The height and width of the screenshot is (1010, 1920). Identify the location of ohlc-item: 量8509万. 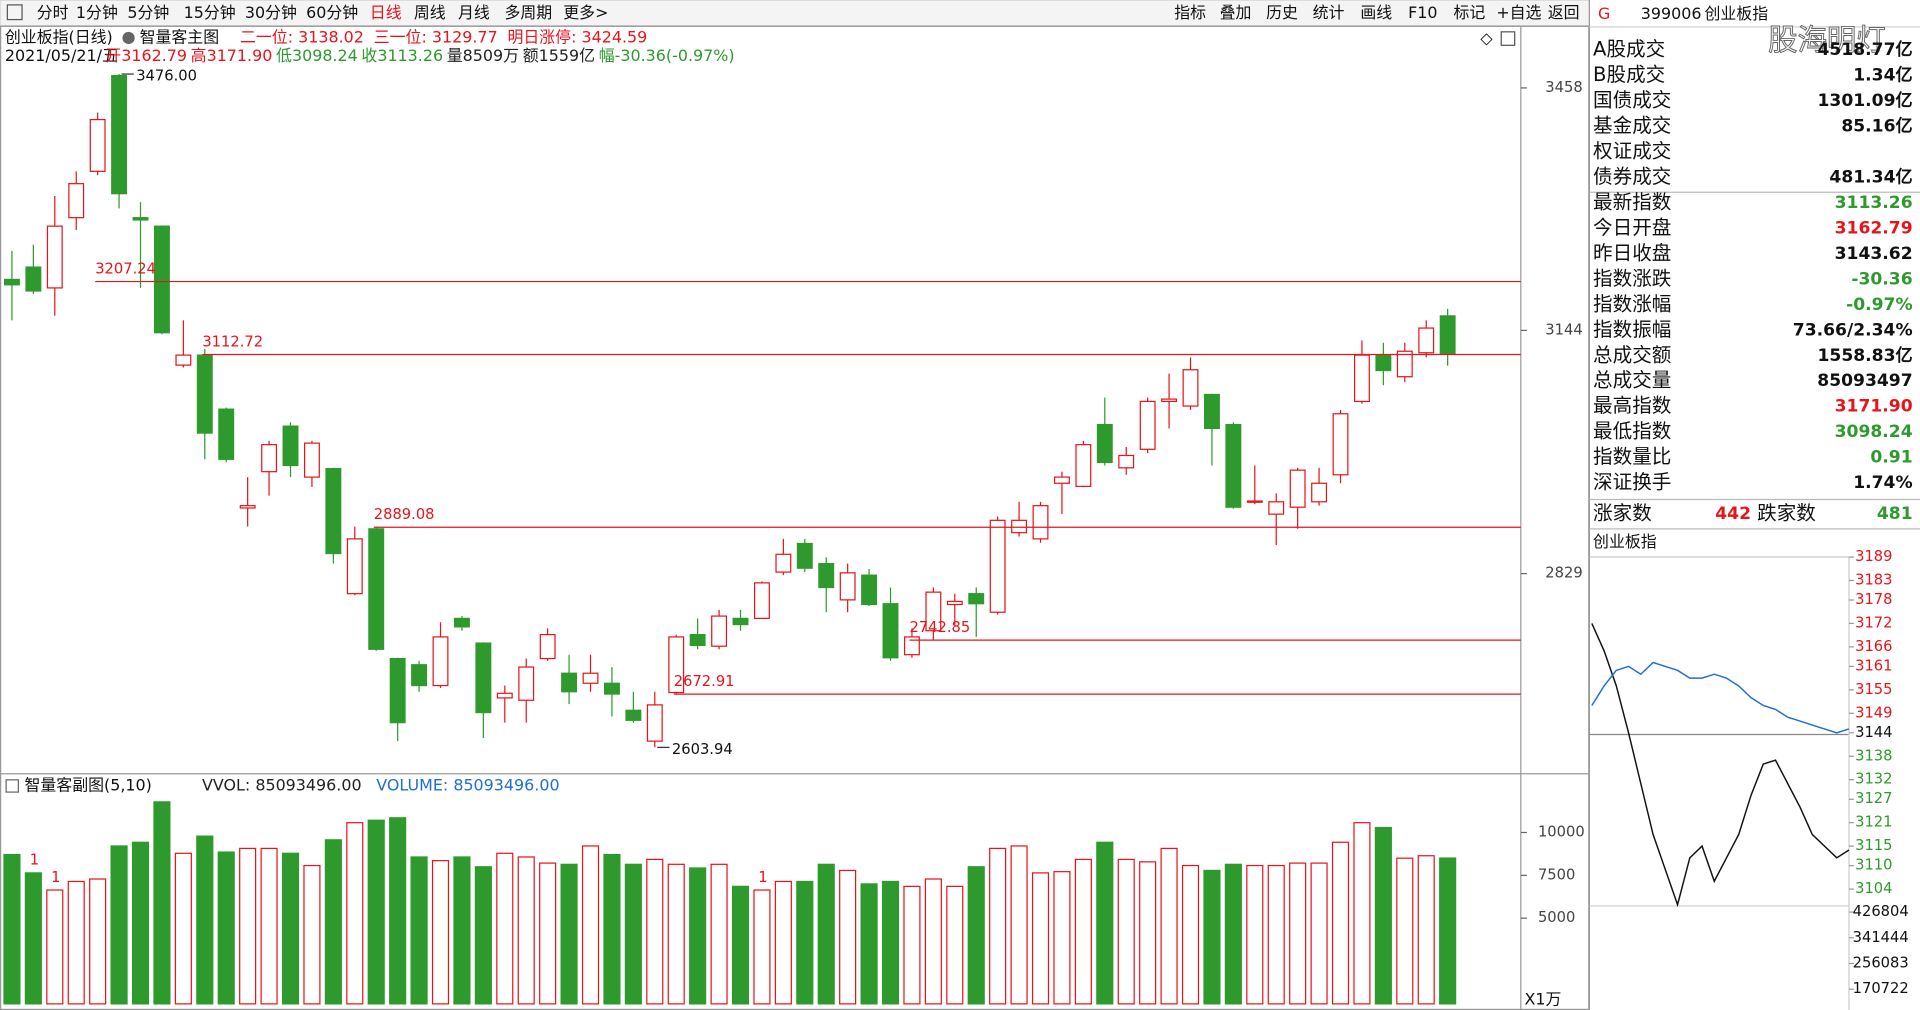
(483, 55).